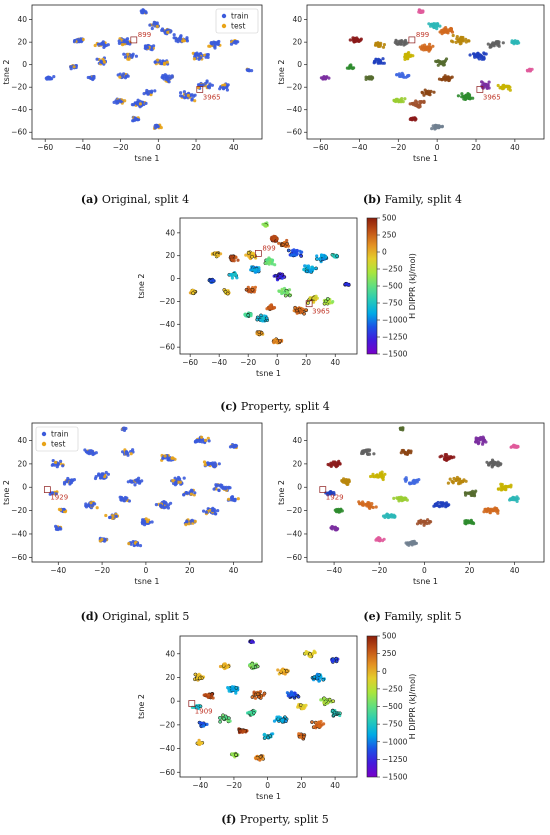  What do you see at coordinates (372, 706) in the screenshot?
I see `colorbar` at bounding box center [372, 706].